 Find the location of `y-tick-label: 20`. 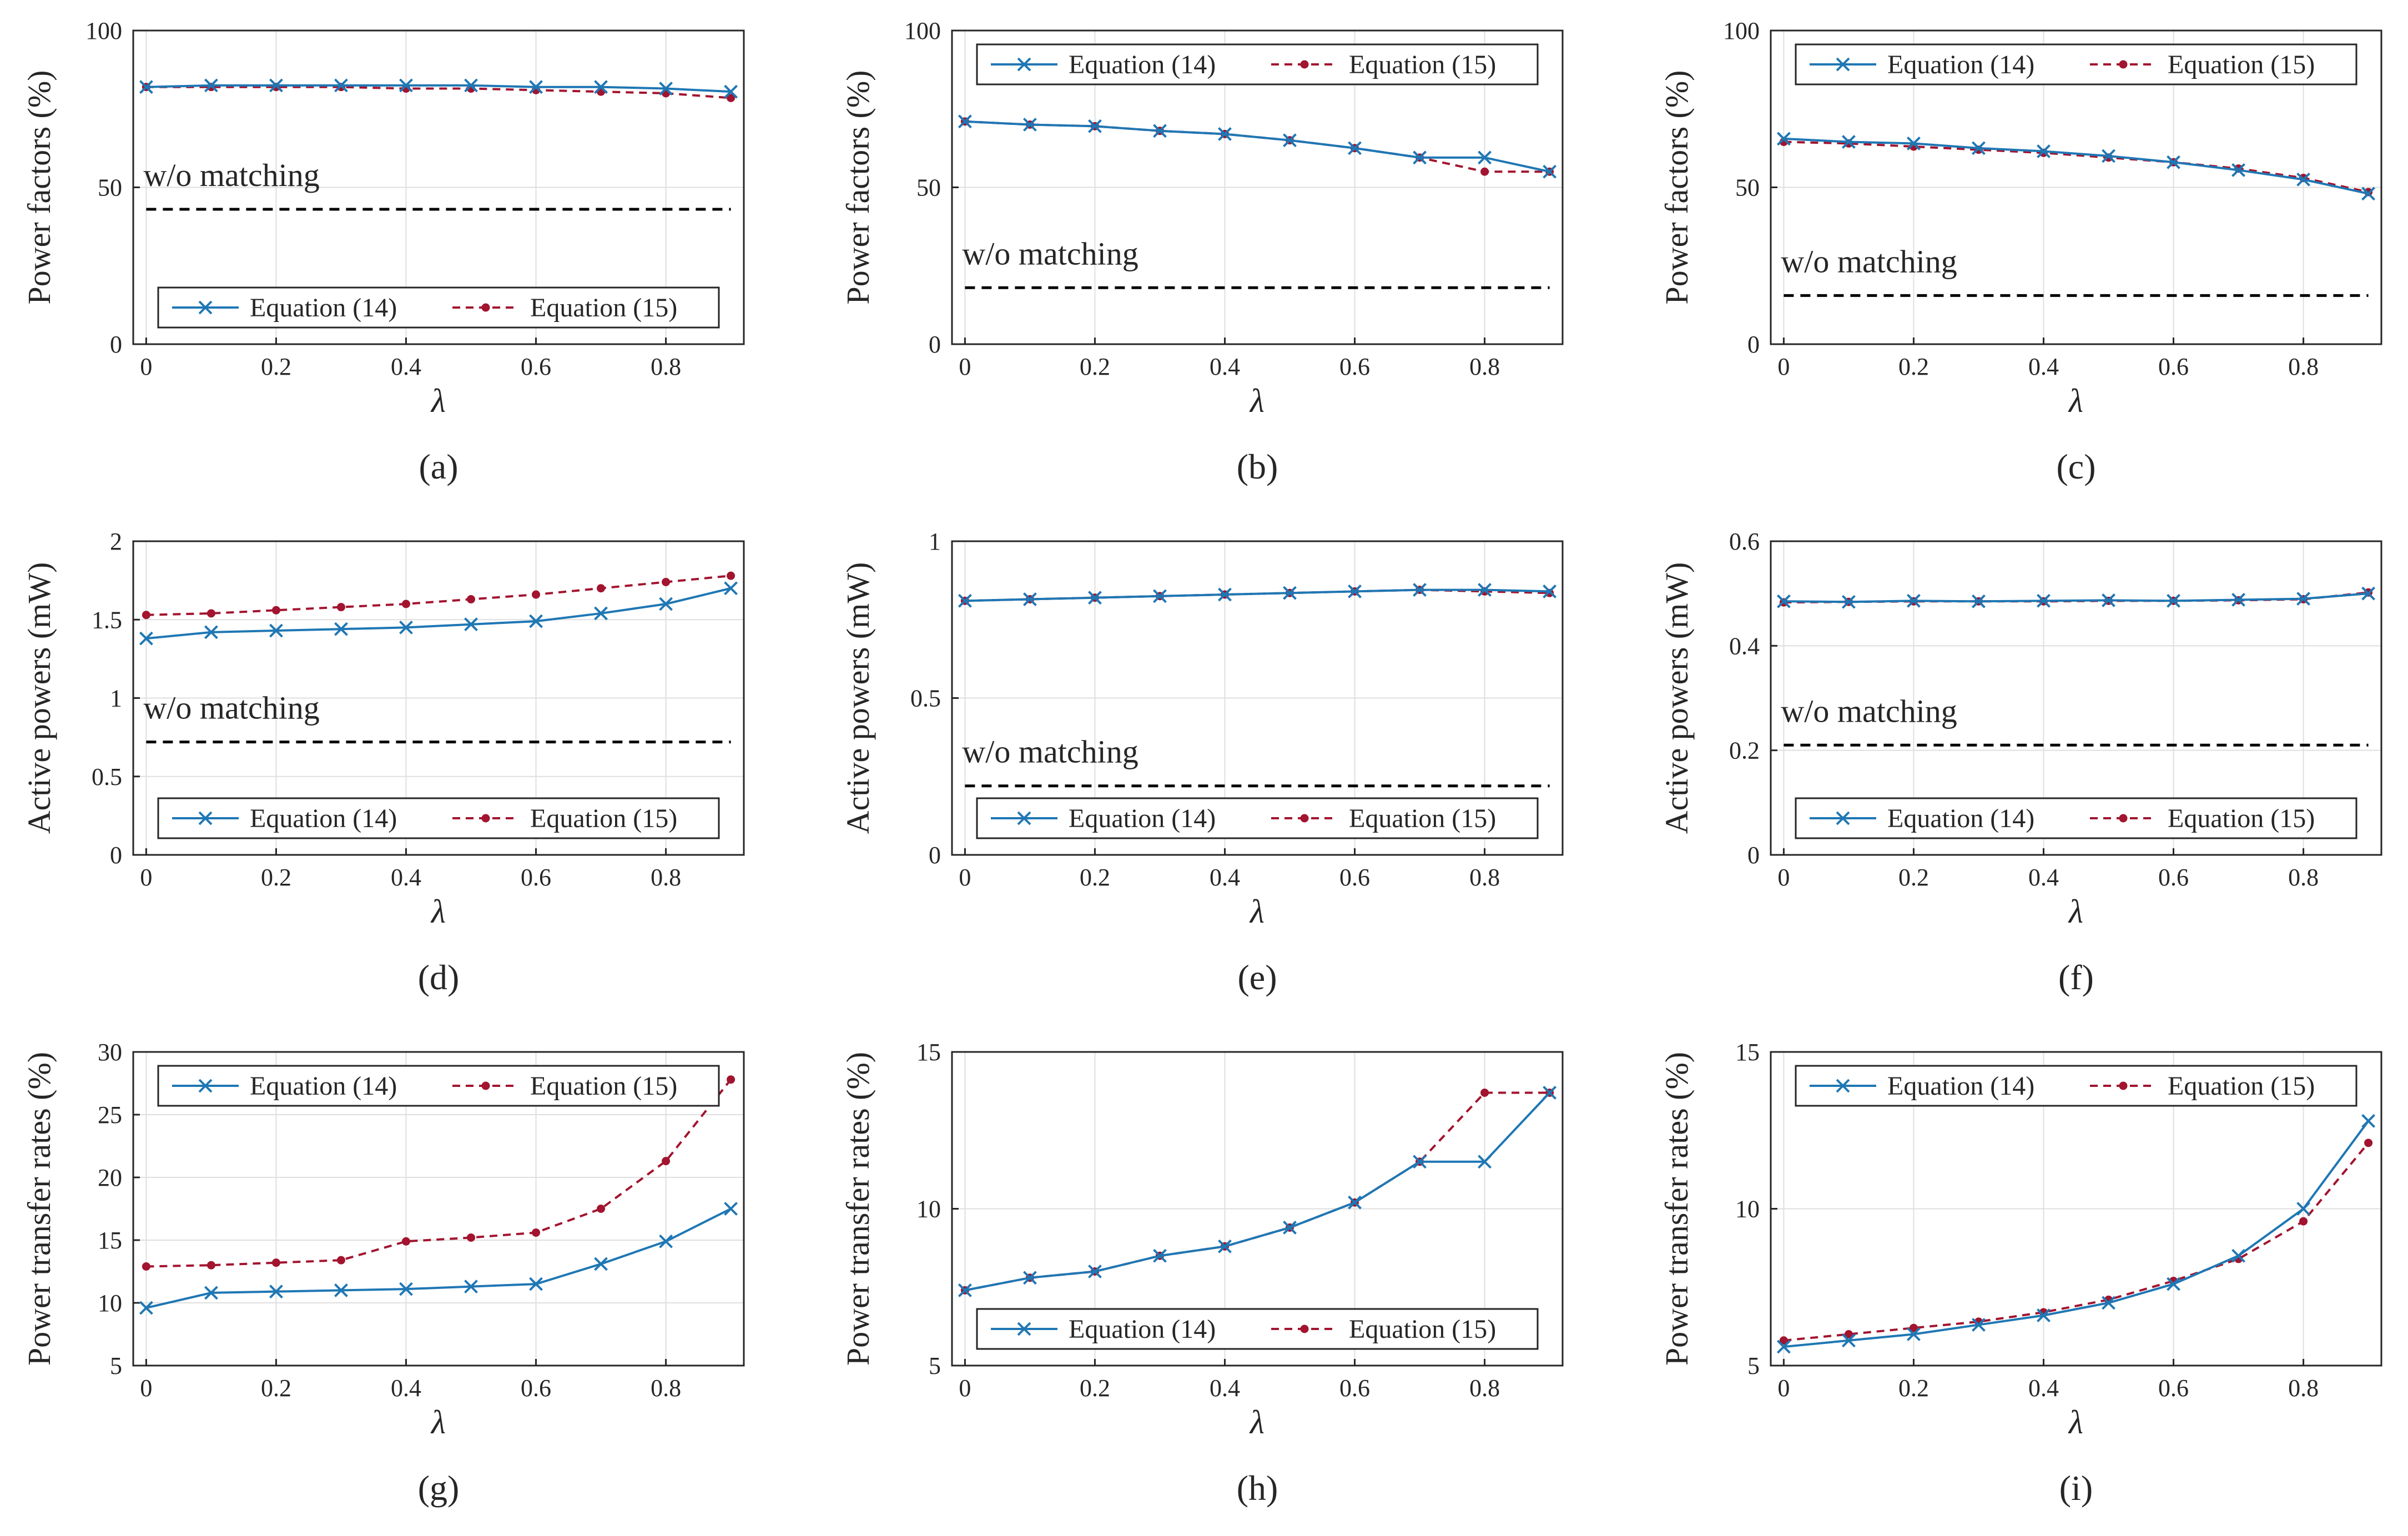

y-tick-label: 20 is located at coordinates (110, 1177).